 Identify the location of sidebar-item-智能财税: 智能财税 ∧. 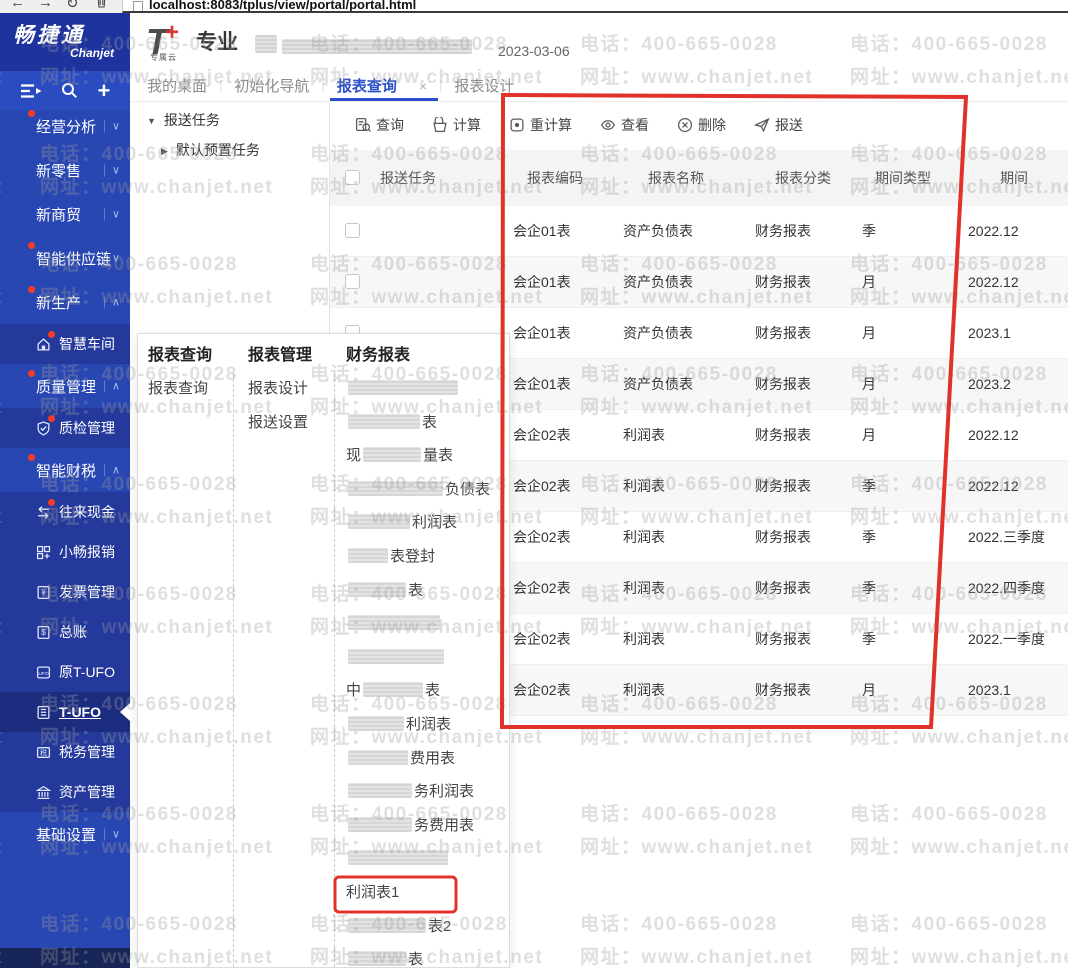
(65, 470).